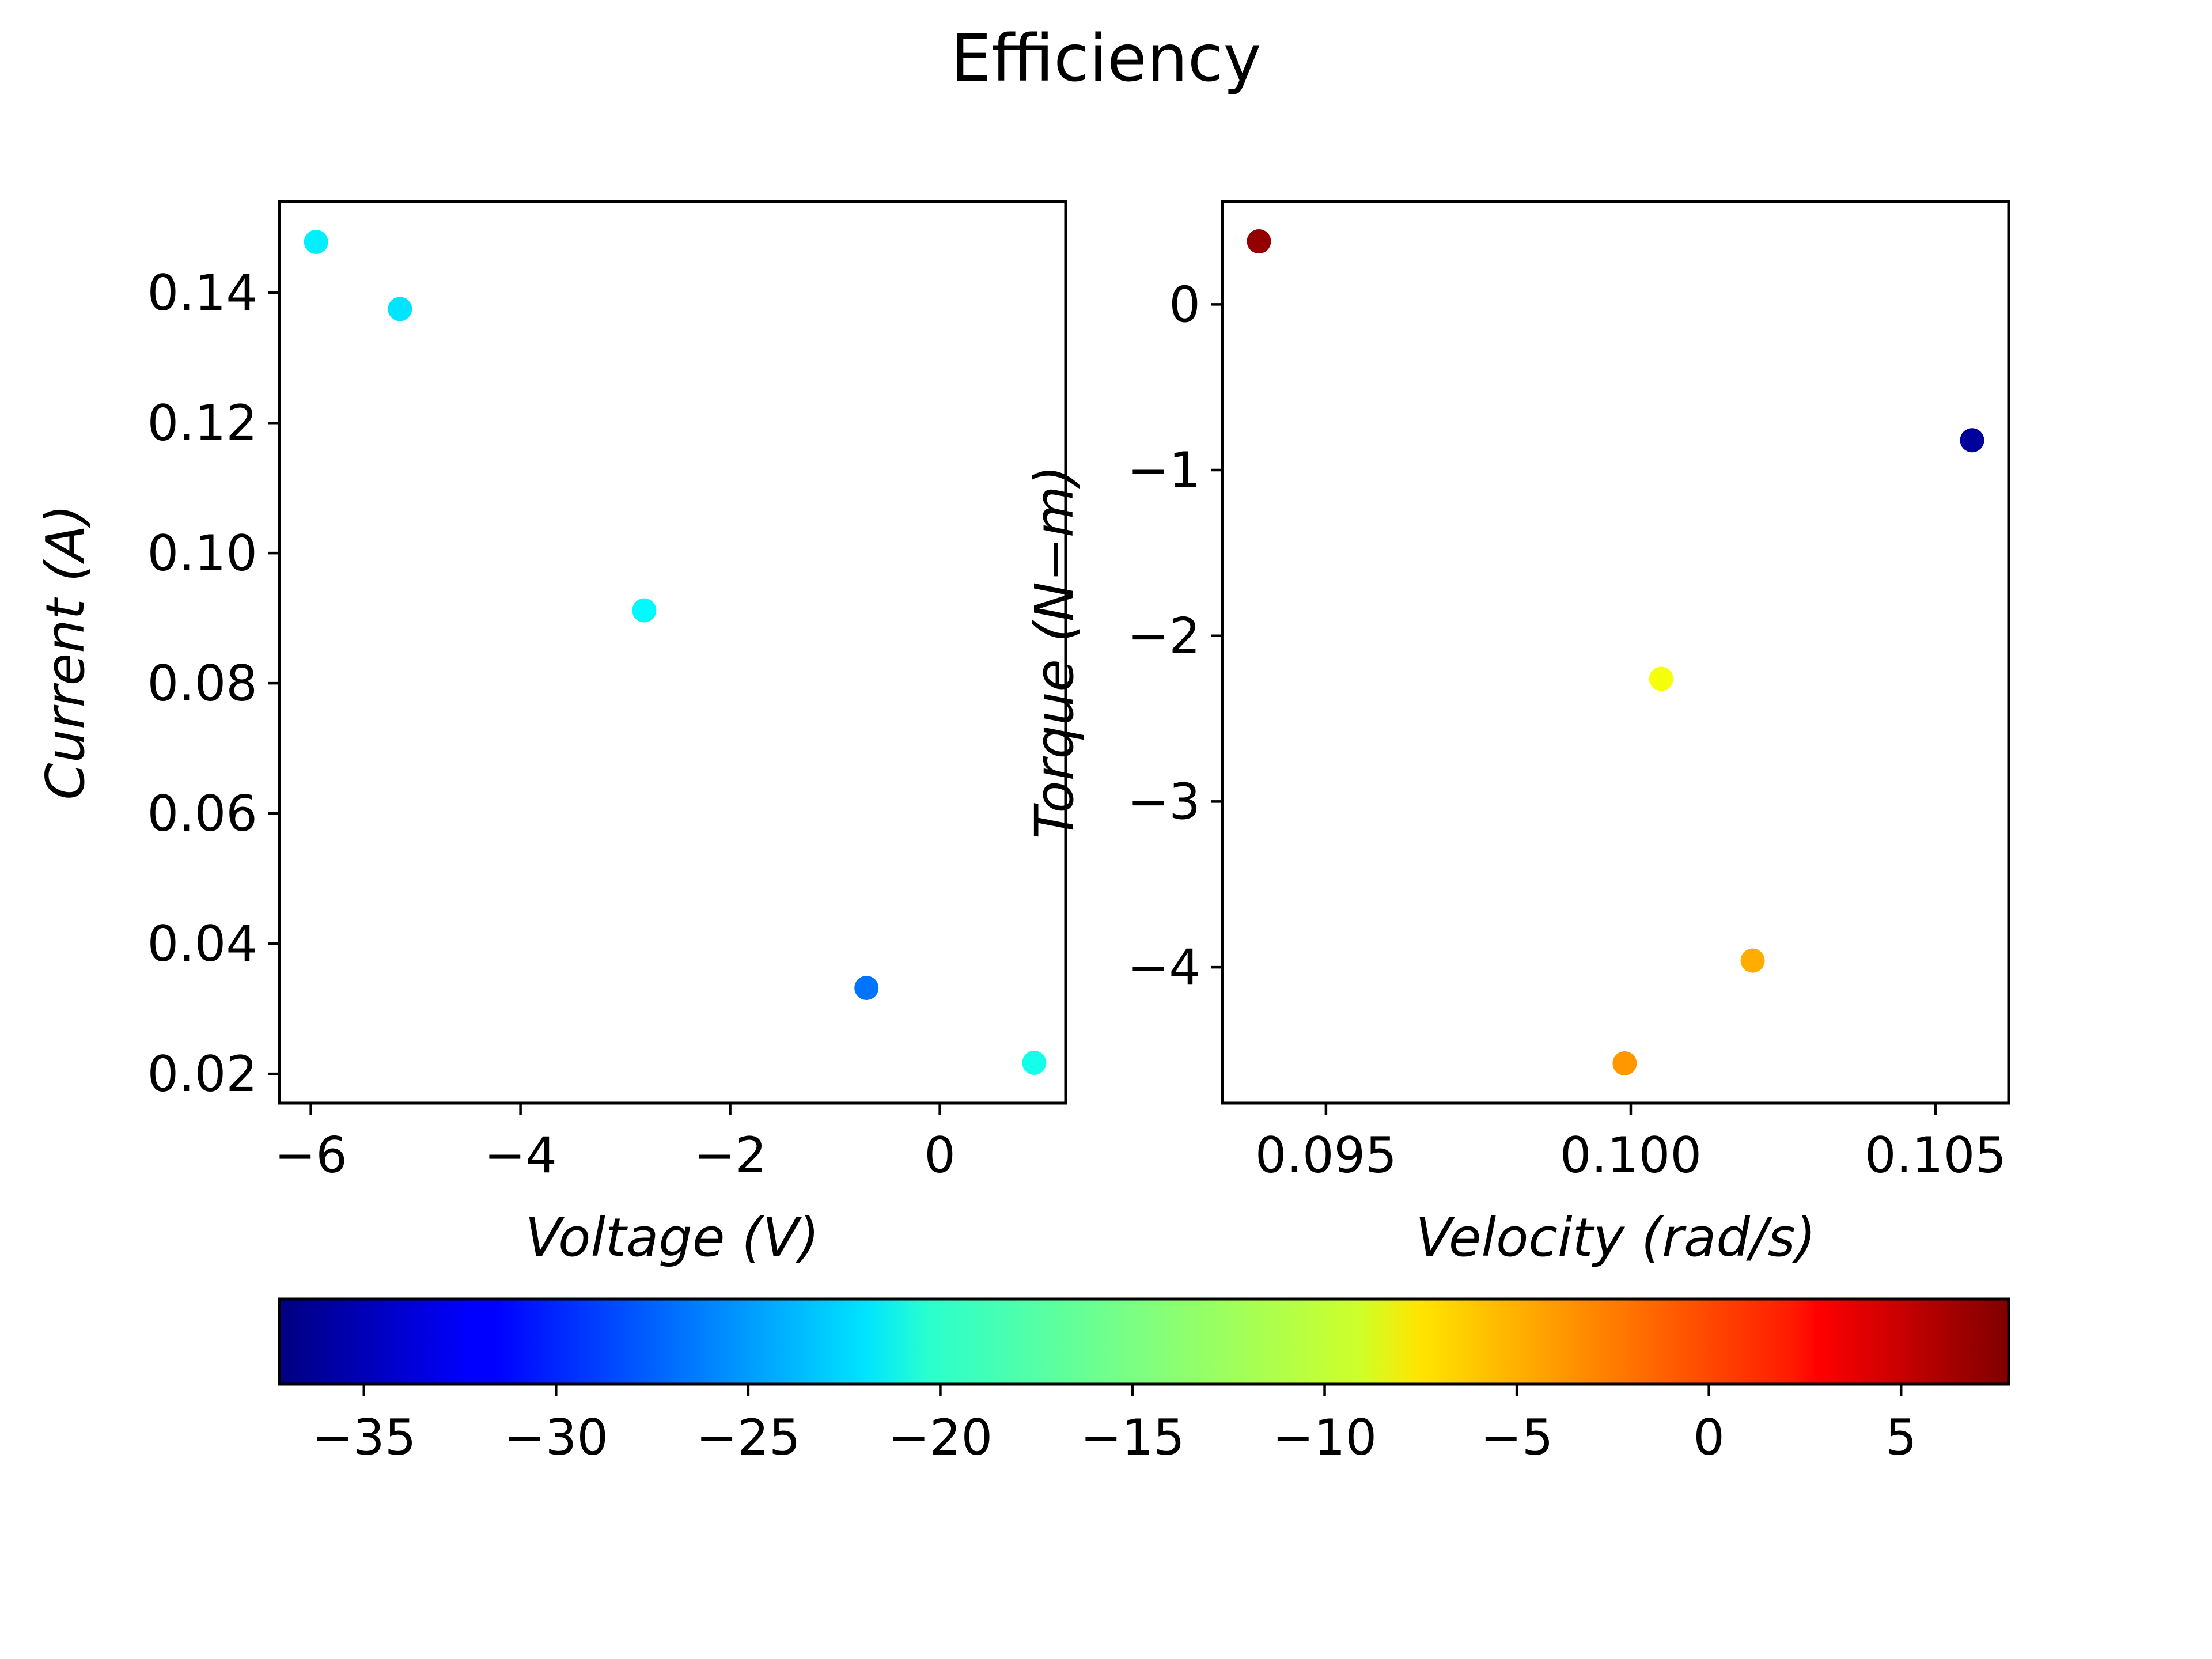 The height and width of the screenshot is (1659, 2212). I want to click on right-y-axis-label: Torque (N−m), so click(1054, 652).